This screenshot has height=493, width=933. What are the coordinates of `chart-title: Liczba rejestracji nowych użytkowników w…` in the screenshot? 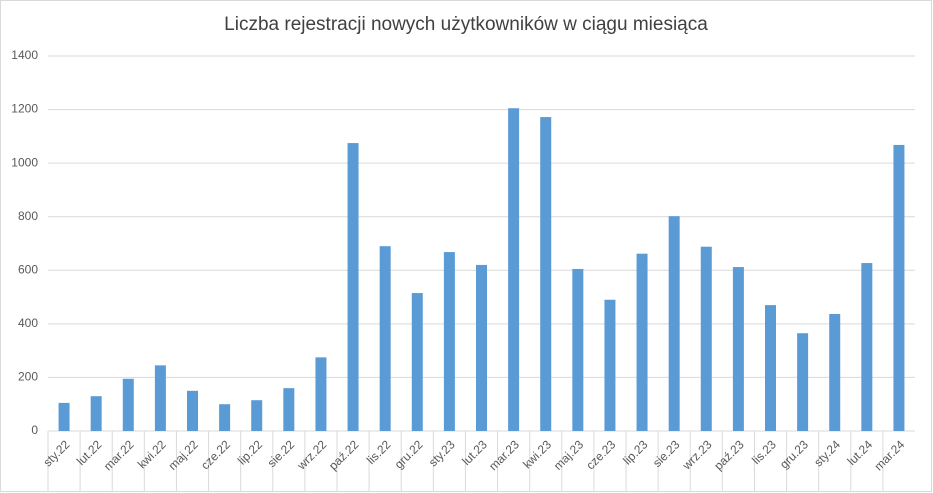 It's located at (466, 24).